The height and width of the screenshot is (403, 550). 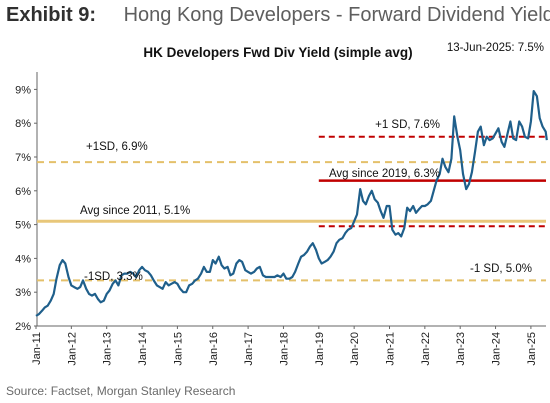 What do you see at coordinates (23, 90) in the screenshot?
I see `y-tick-label: 9%` at bounding box center [23, 90].